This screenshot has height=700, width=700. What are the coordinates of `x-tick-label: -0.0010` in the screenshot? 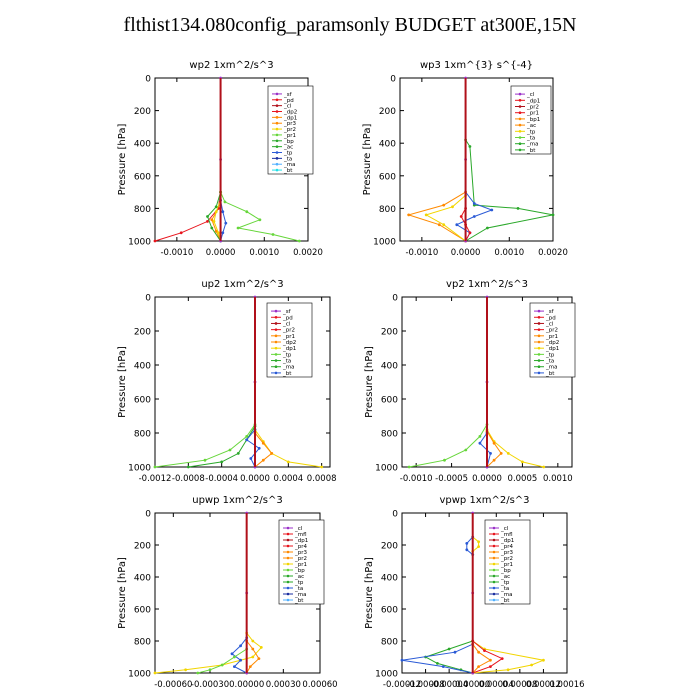 It's located at (416, 479).